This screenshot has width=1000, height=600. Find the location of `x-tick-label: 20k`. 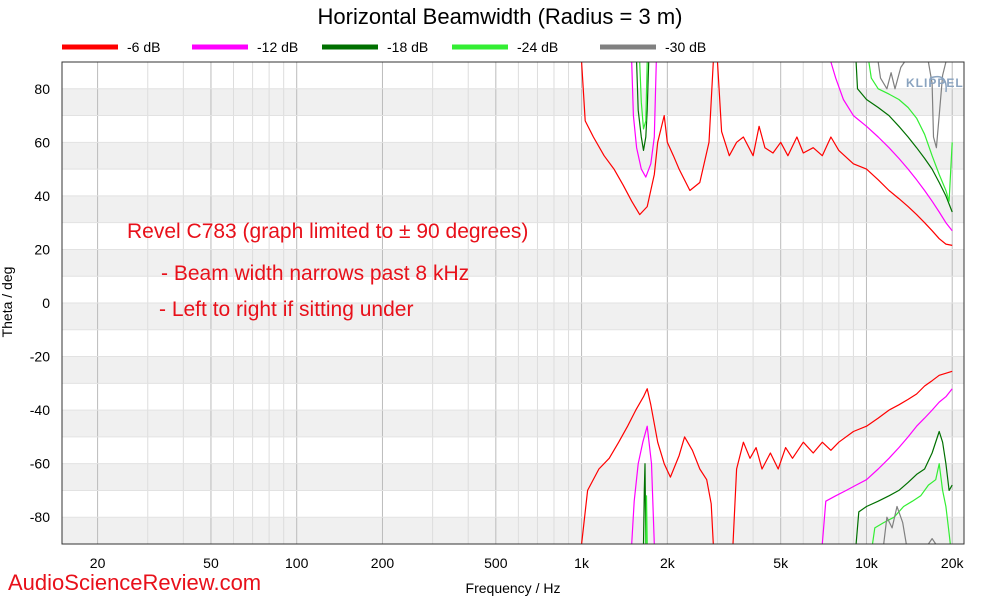

x-tick-label: 20k is located at coordinates (953, 563).